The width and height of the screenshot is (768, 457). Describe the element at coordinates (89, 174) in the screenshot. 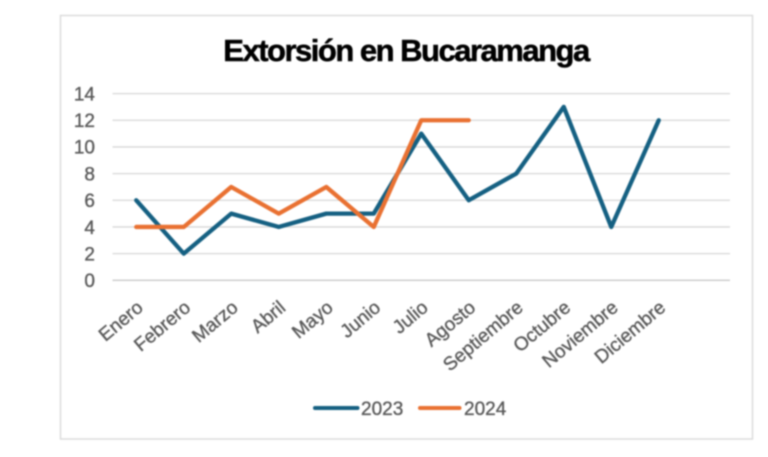

I see `svg-text: 8` at that location.